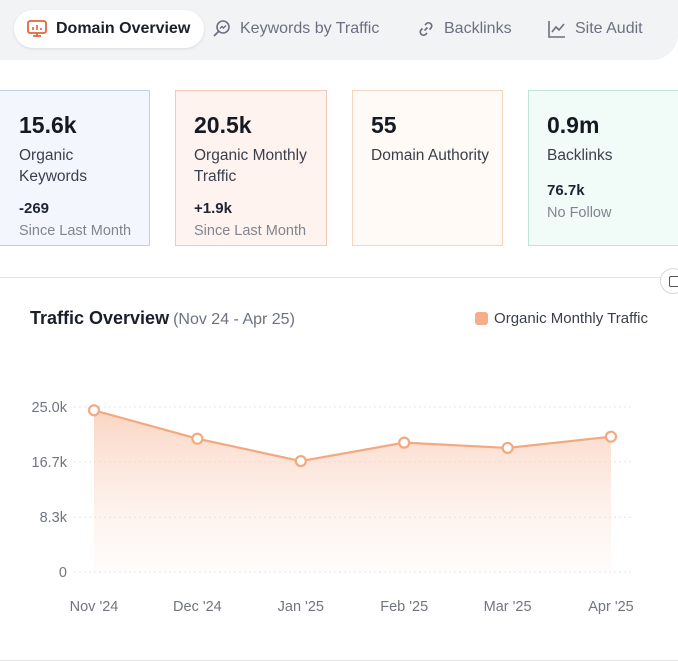 This screenshot has height=662, width=678. What do you see at coordinates (566, 190) in the screenshot?
I see `metric-delta: 76.7k` at bounding box center [566, 190].